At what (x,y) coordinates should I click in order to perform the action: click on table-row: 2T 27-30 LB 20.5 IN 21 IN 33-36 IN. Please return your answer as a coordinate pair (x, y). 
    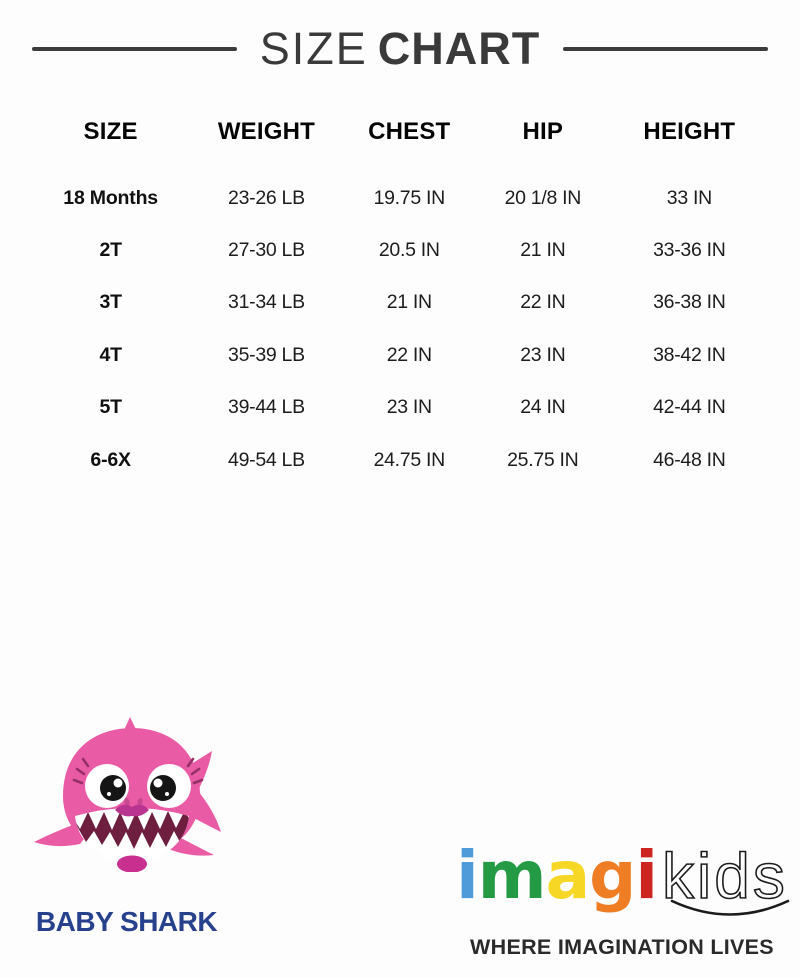
    Looking at the image, I should click on (400, 250).